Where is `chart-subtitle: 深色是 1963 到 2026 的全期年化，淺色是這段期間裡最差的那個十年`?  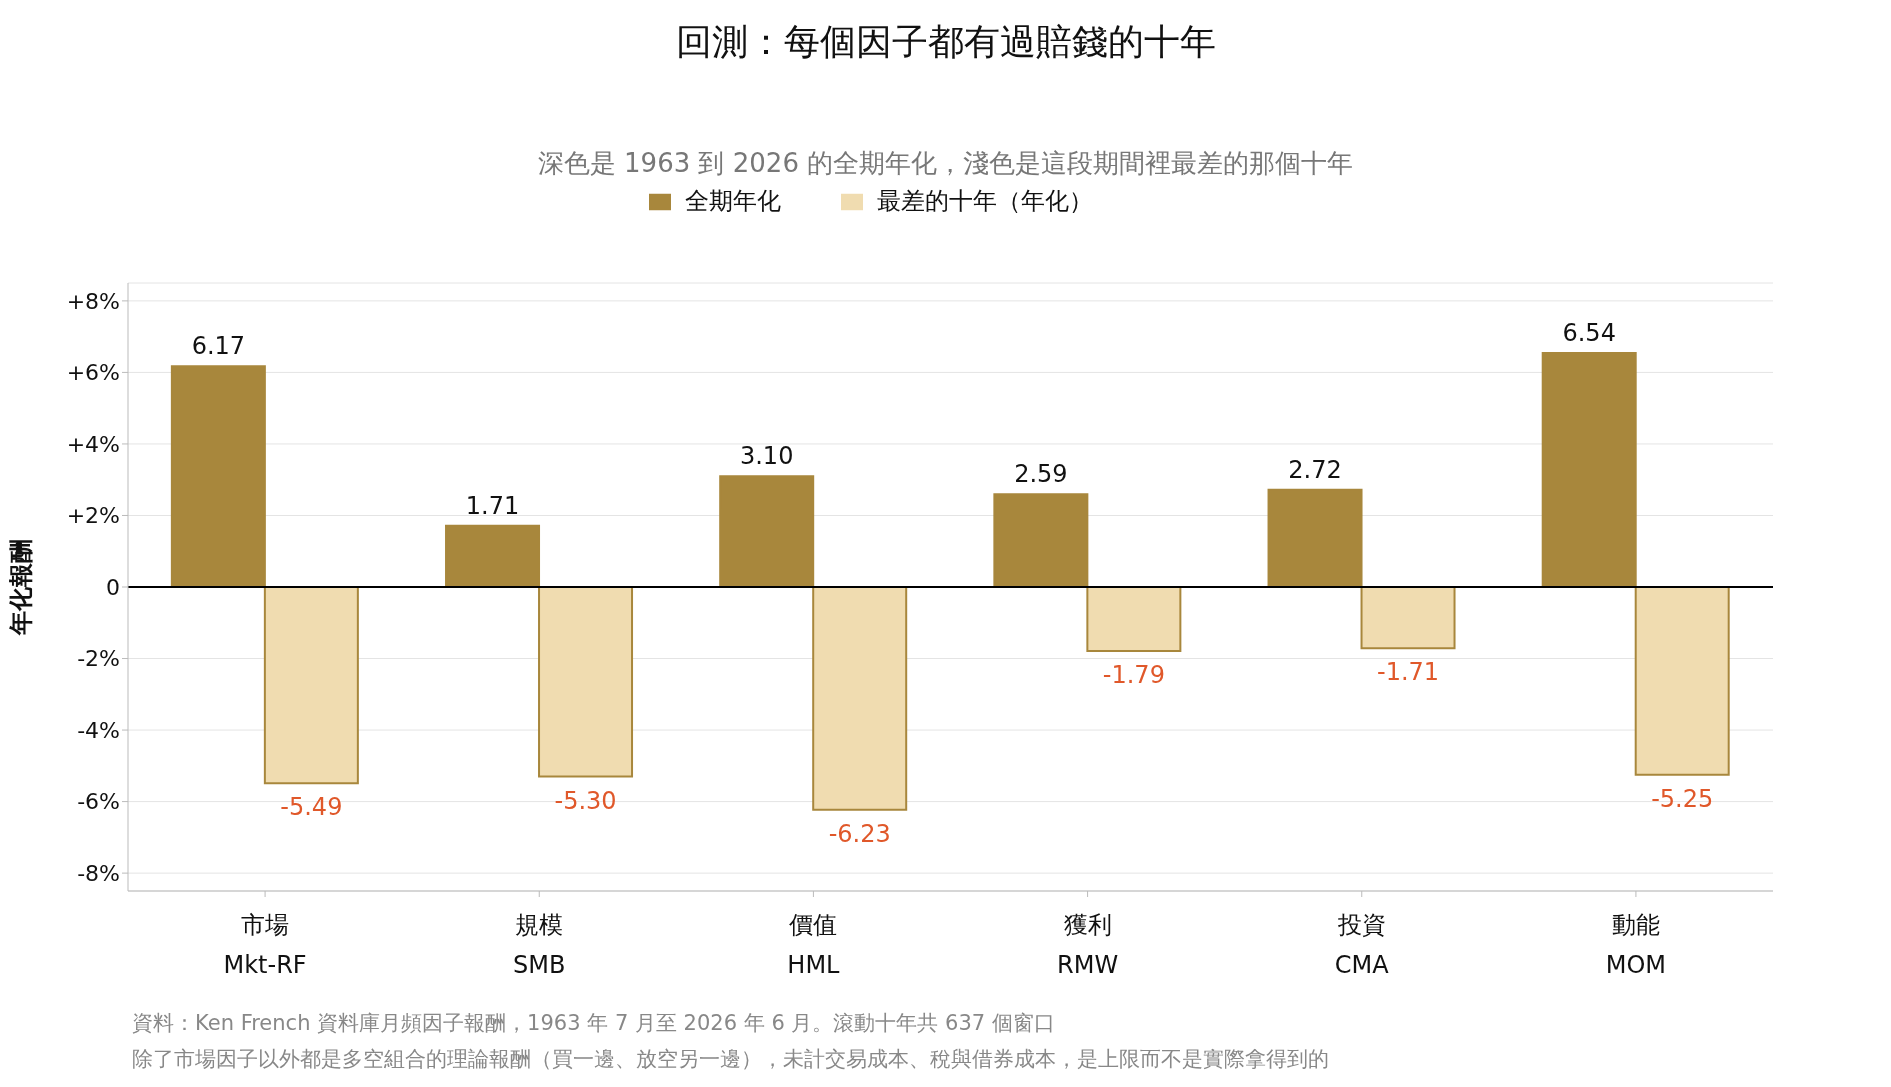 chart-subtitle: 深色是 1963 到 2026 的全期年化，淺色是這段期間裡最差的那個十年 is located at coordinates (945, 163).